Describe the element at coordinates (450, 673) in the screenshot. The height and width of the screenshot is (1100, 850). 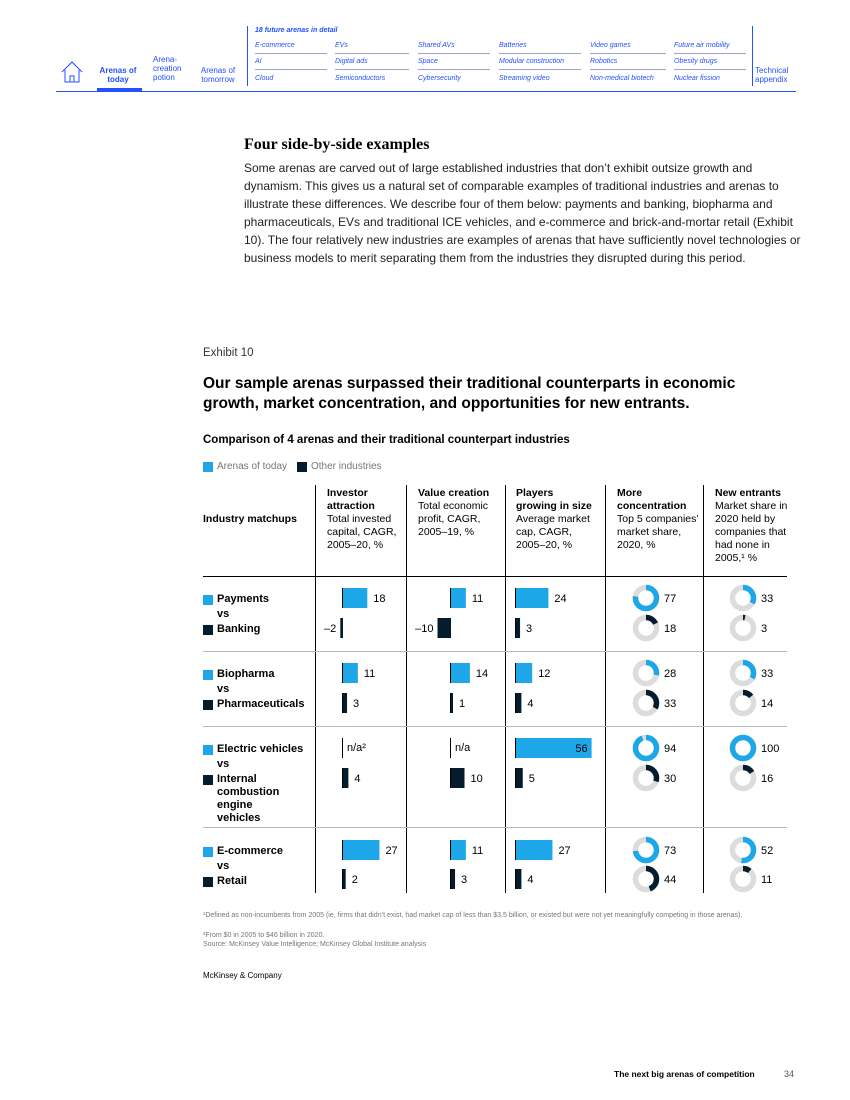
I see `value-baseline` at that location.